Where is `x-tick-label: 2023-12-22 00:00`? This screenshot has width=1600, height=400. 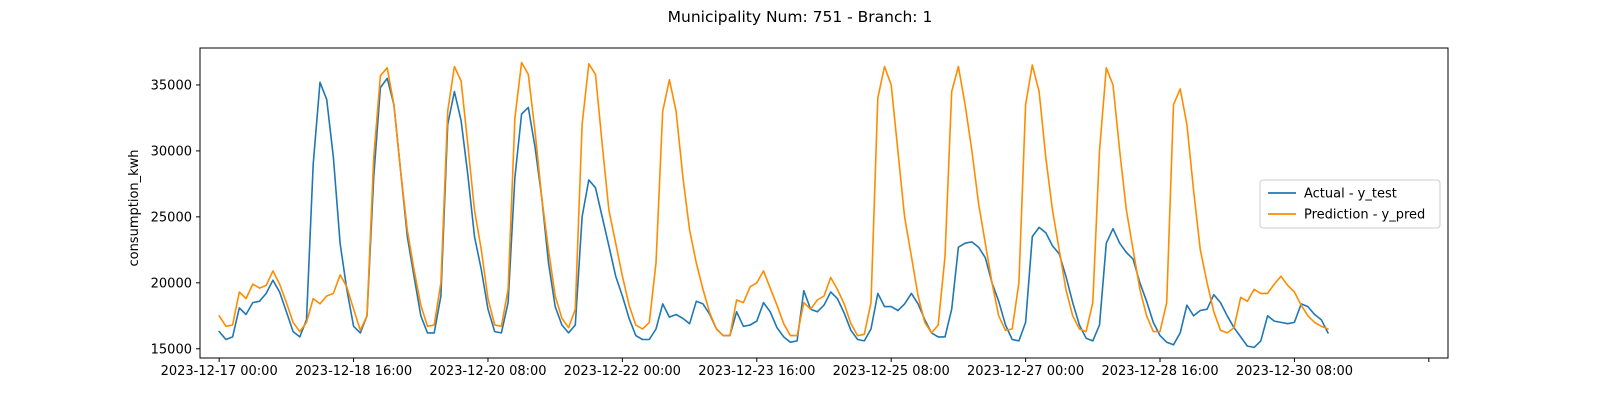 x-tick-label: 2023-12-22 00:00 is located at coordinates (622, 371).